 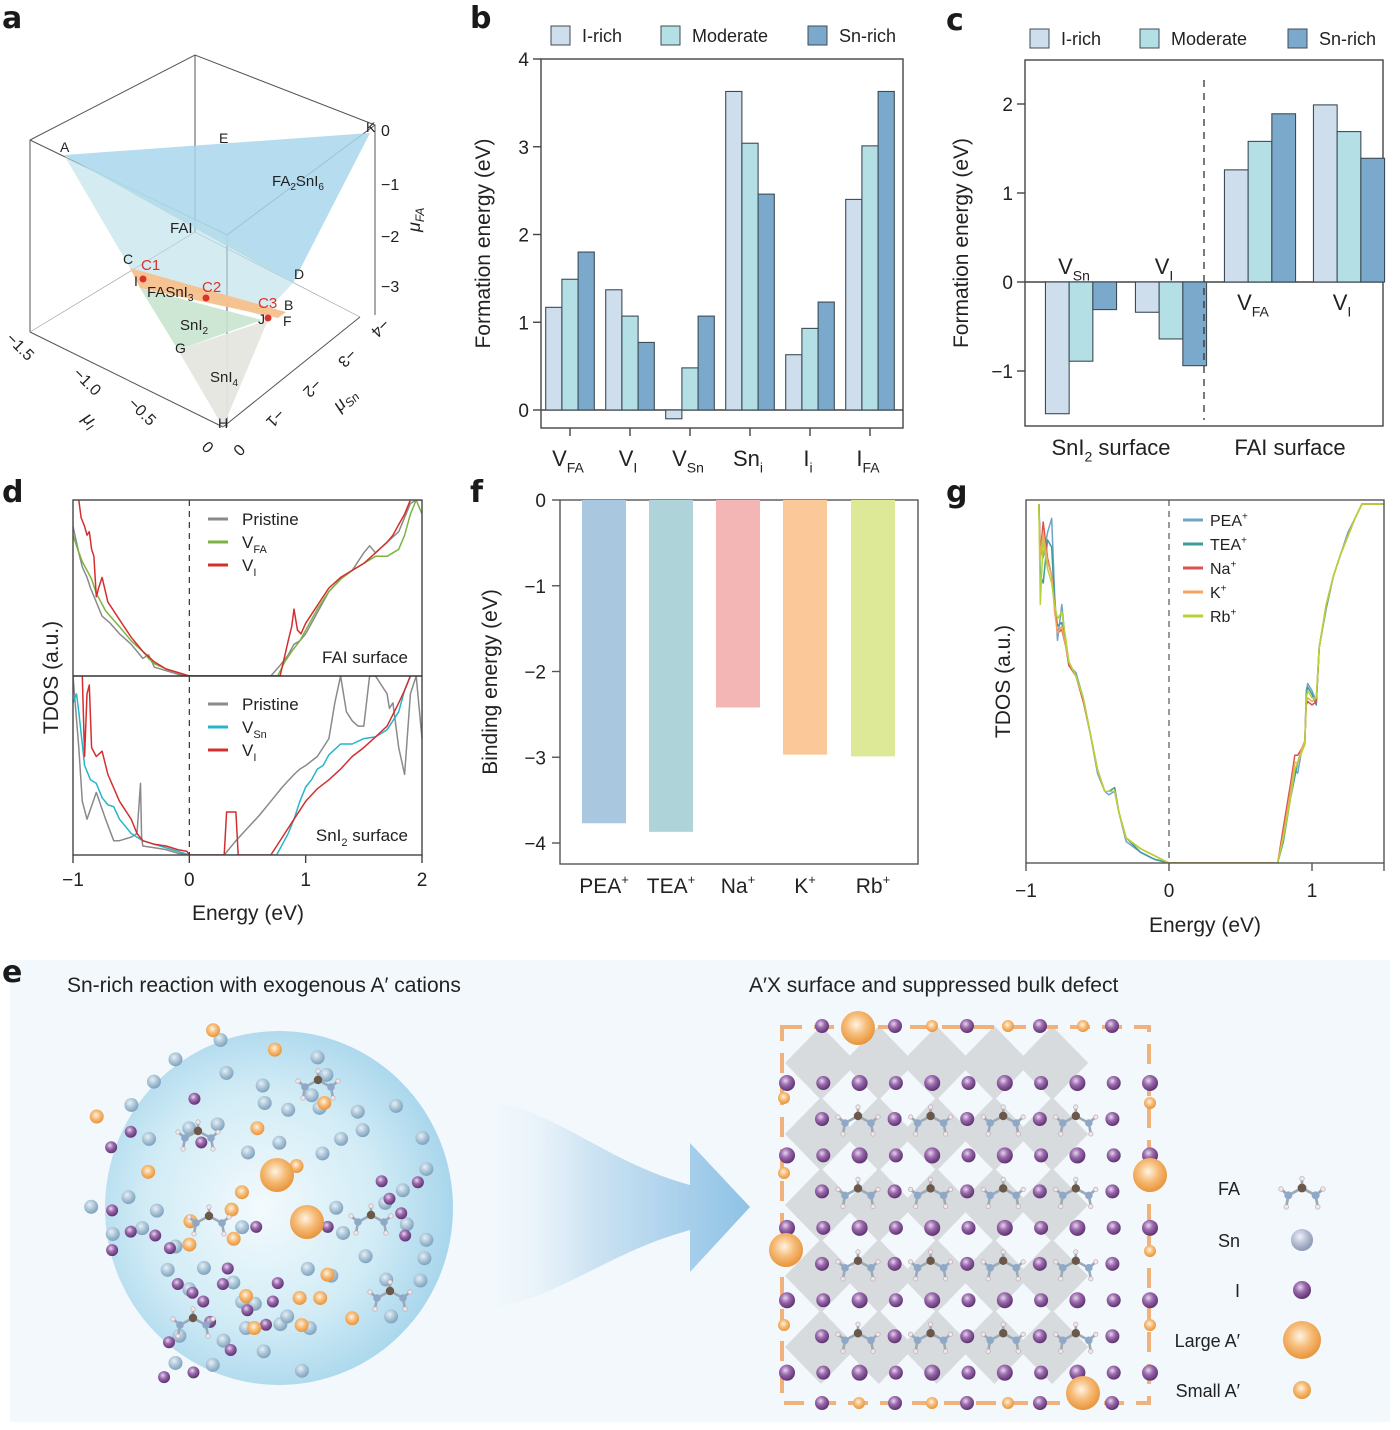 What do you see at coordinates (523, 411) in the screenshot?
I see `y-tick-label: 0` at bounding box center [523, 411].